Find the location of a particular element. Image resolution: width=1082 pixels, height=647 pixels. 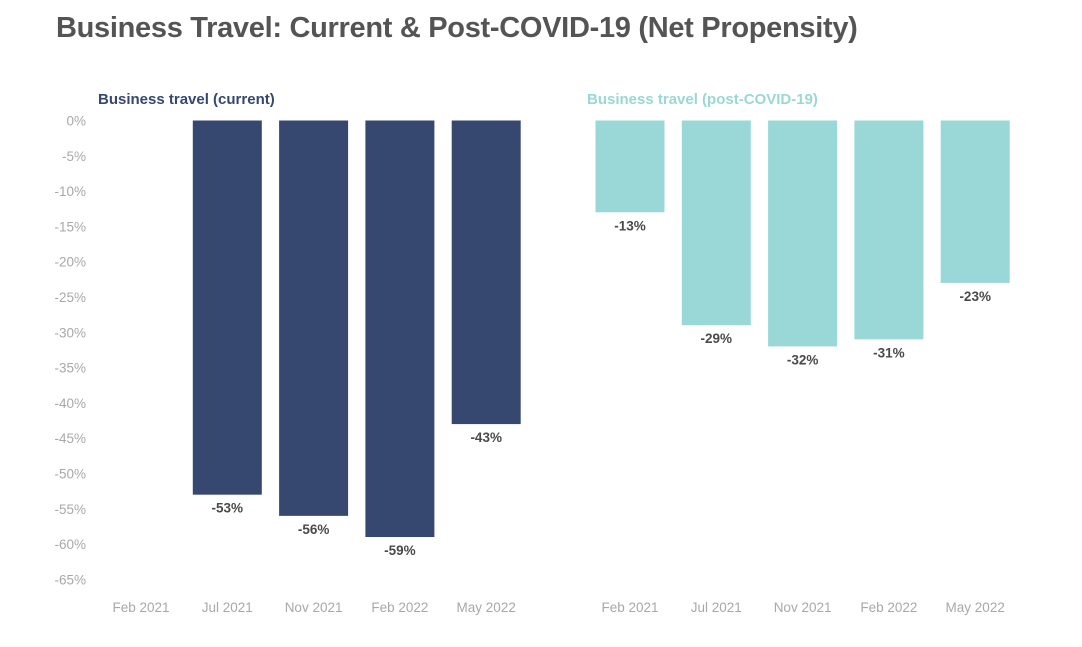

data-label: -43% is located at coordinates (486, 437).